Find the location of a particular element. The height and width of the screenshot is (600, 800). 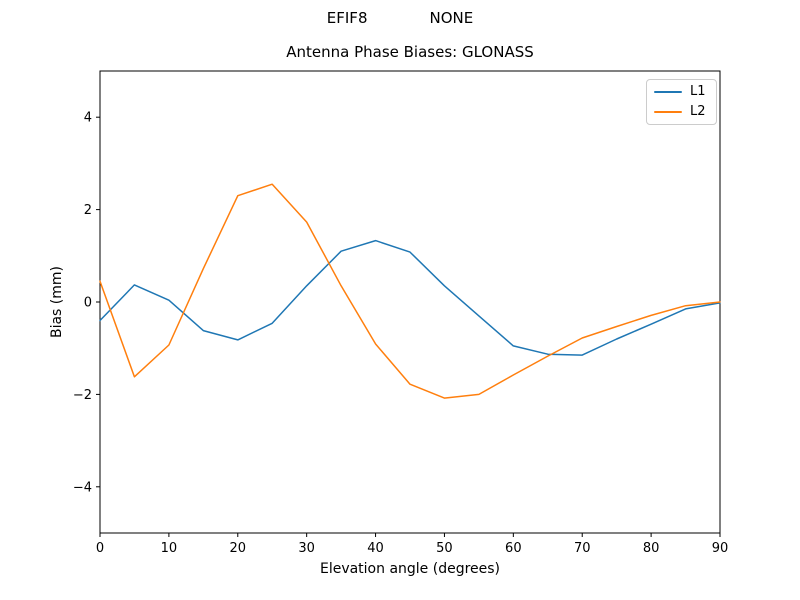

x-axis-label: Elevation angle (degrees) is located at coordinates (410, 569).